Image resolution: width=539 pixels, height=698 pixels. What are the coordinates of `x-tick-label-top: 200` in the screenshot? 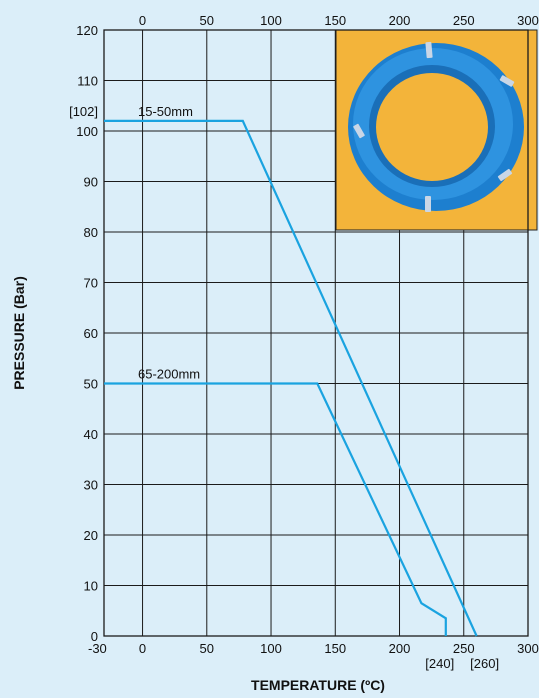 It's located at (400, 20).